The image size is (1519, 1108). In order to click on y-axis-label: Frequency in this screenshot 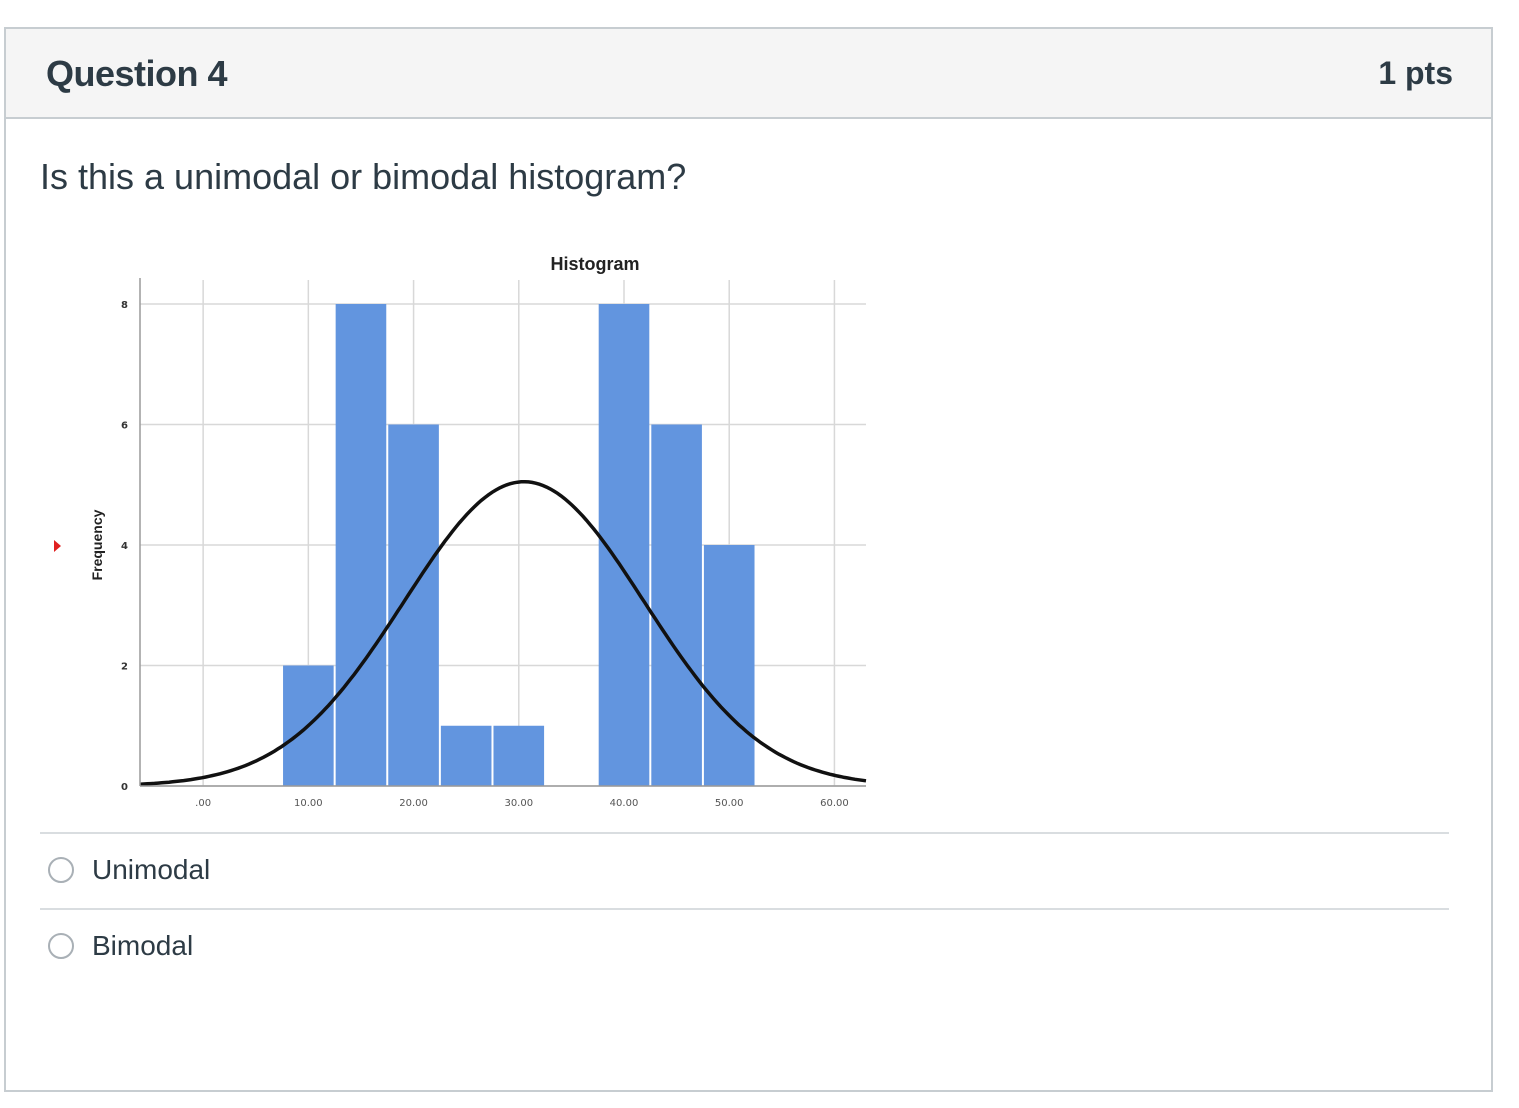, I will do `click(97, 544)`.